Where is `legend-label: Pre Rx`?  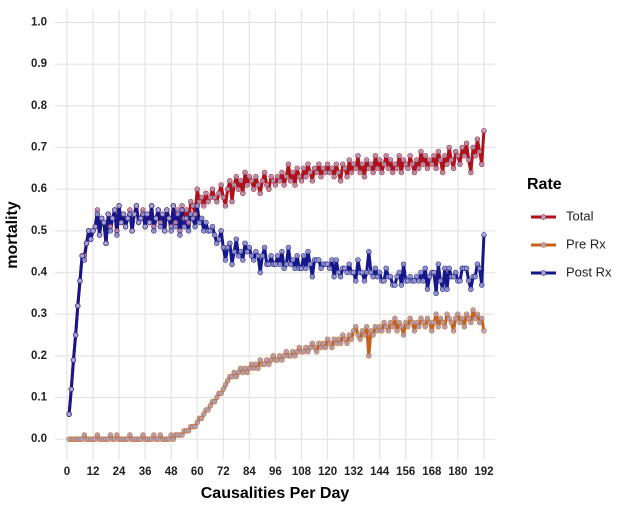 legend-label: Pre Rx is located at coordinates (586, 243).